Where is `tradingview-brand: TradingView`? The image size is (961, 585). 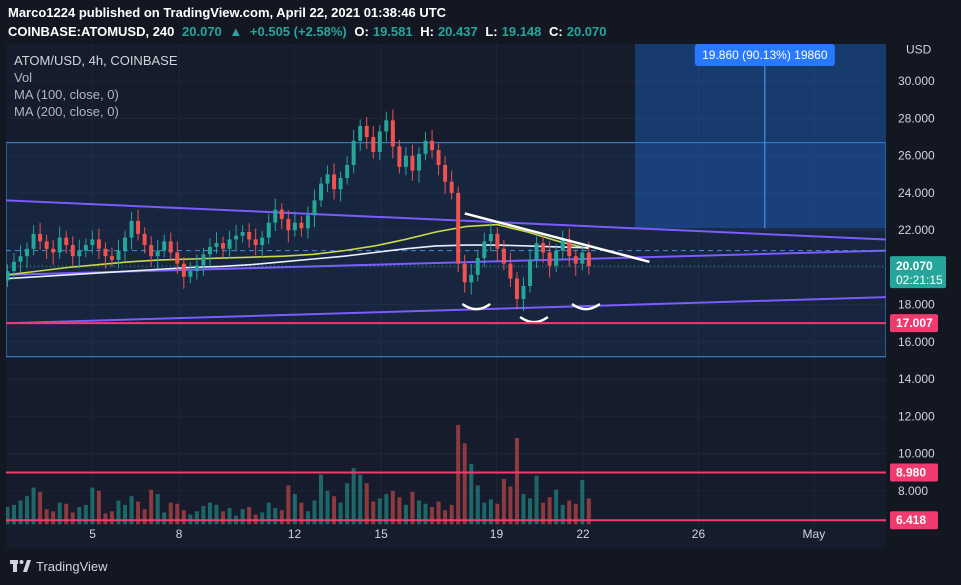
tradingview-brand: TradingView is located at coordinates (72, 566).